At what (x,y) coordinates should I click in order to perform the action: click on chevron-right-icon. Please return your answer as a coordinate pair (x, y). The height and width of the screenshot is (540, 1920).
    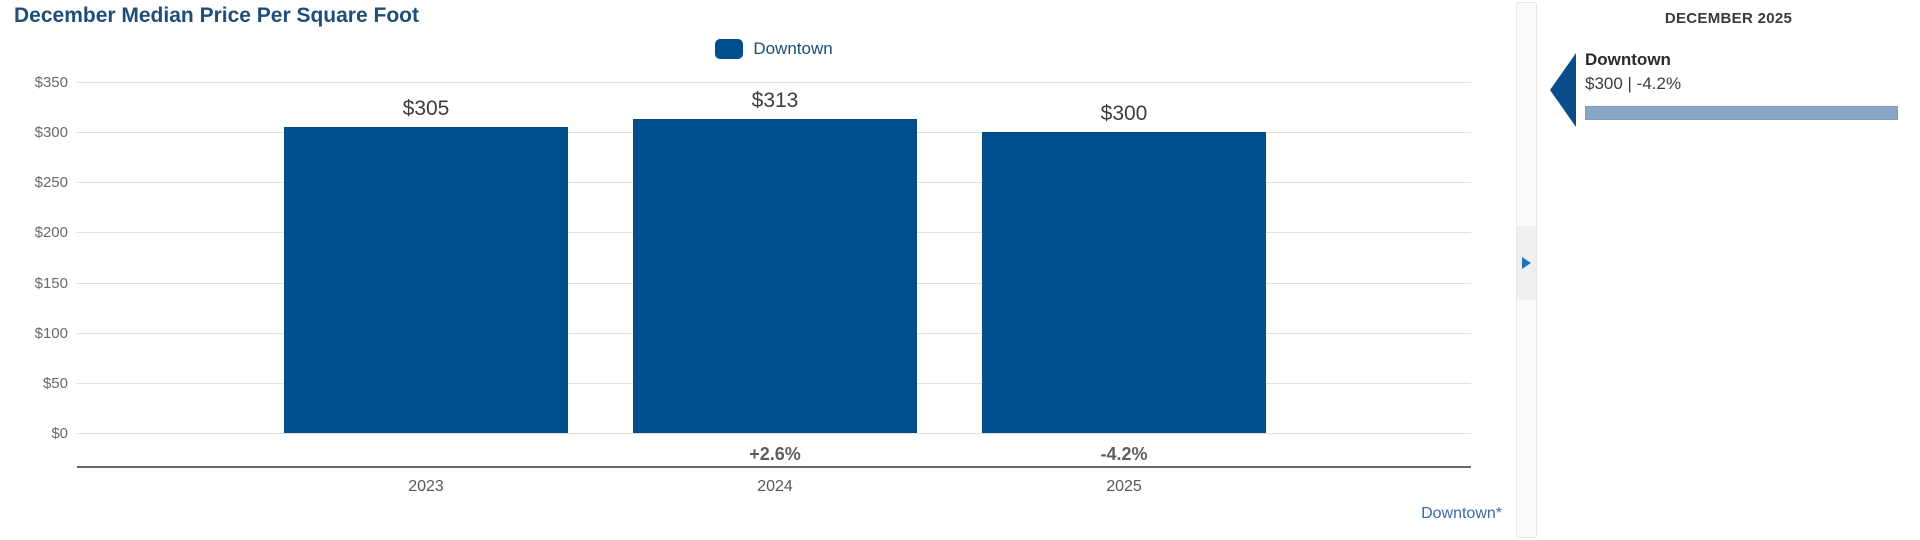
    Looking at the image, I should click on (1526, 263).